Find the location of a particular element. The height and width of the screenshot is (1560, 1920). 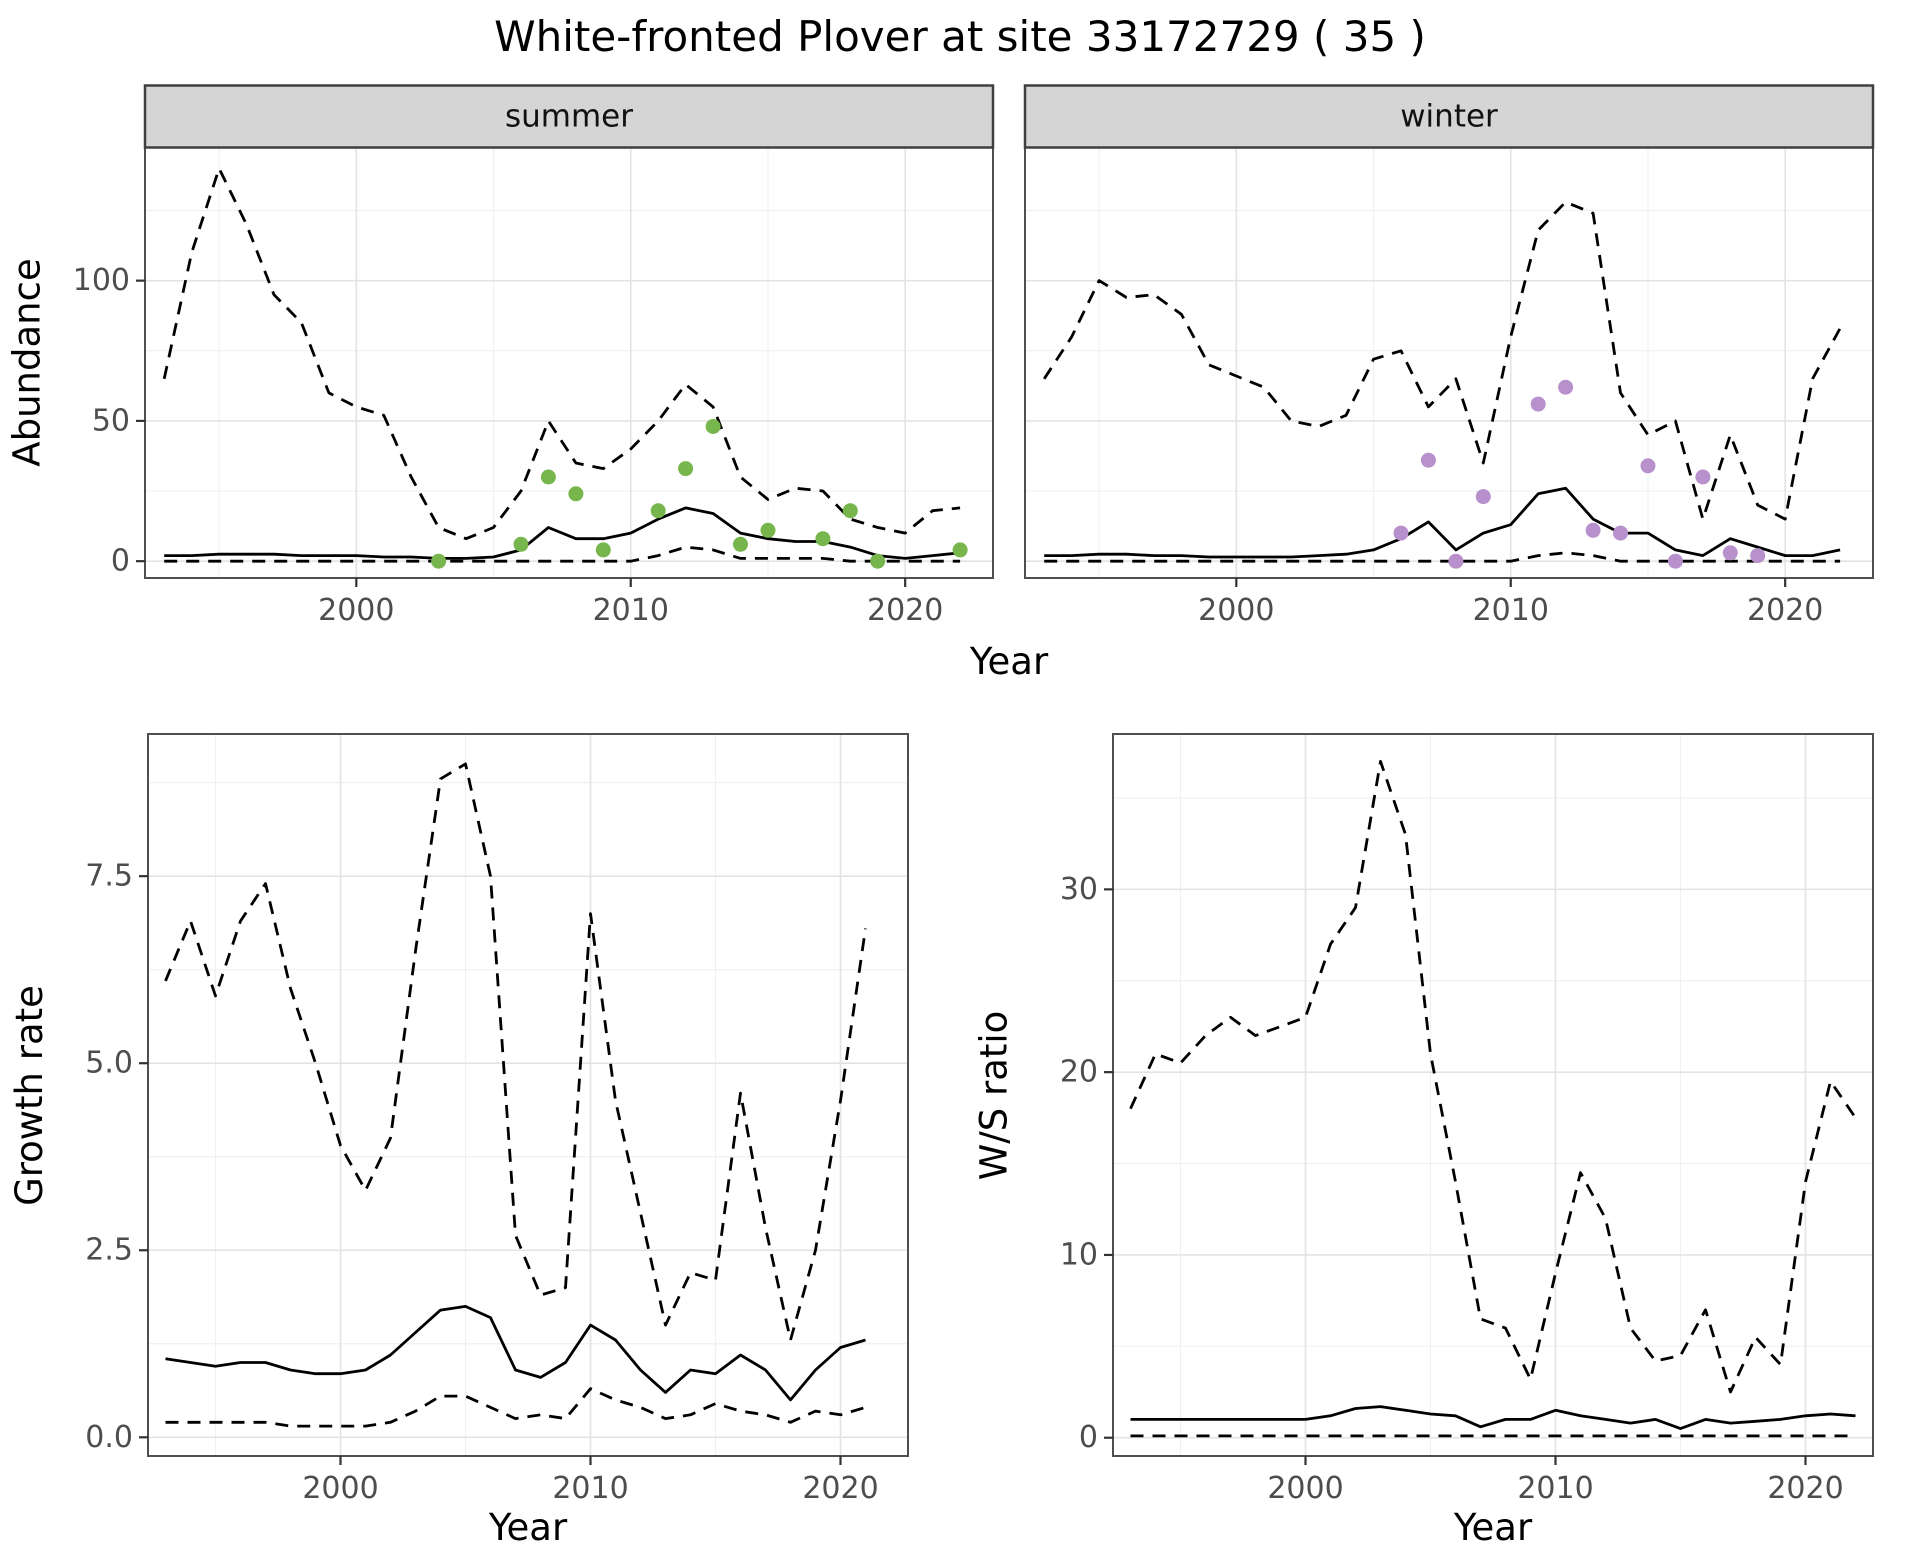

ws-ratio-axis-title-text: W/S ratio is located at coordinates (994, 1095).